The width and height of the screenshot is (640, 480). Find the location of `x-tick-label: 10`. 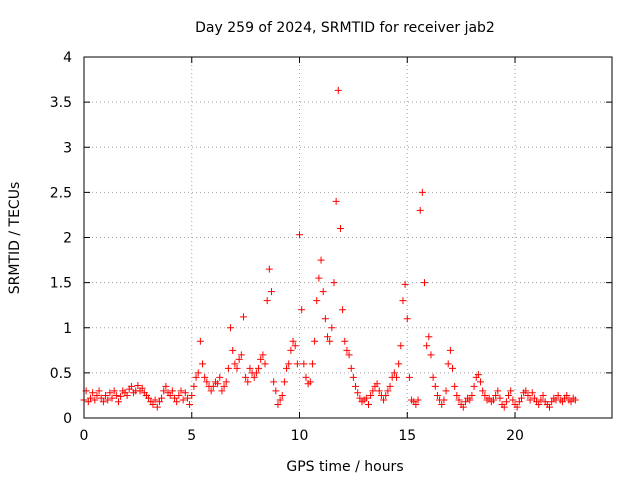

x-tick-label: 10 is located at coordinates (300, 436).